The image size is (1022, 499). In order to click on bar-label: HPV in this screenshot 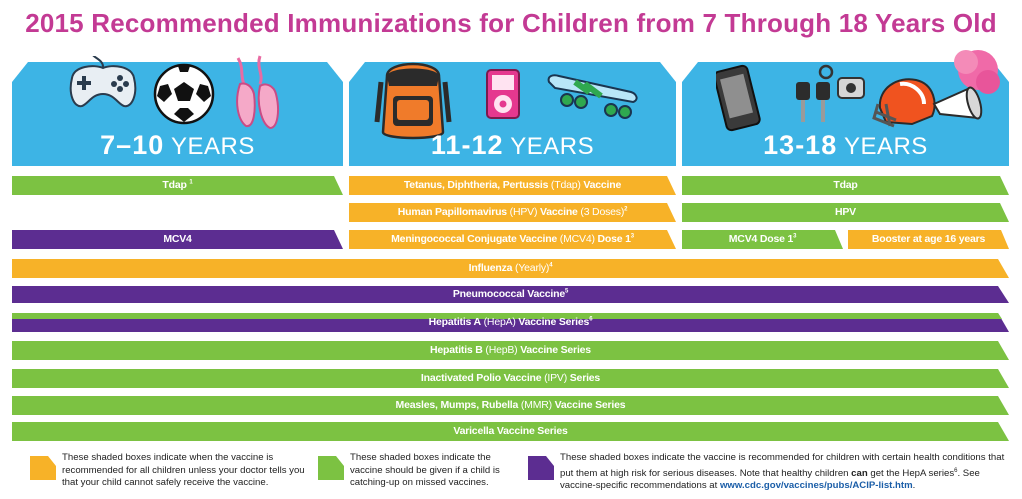, I will do `click(845, 212)`.